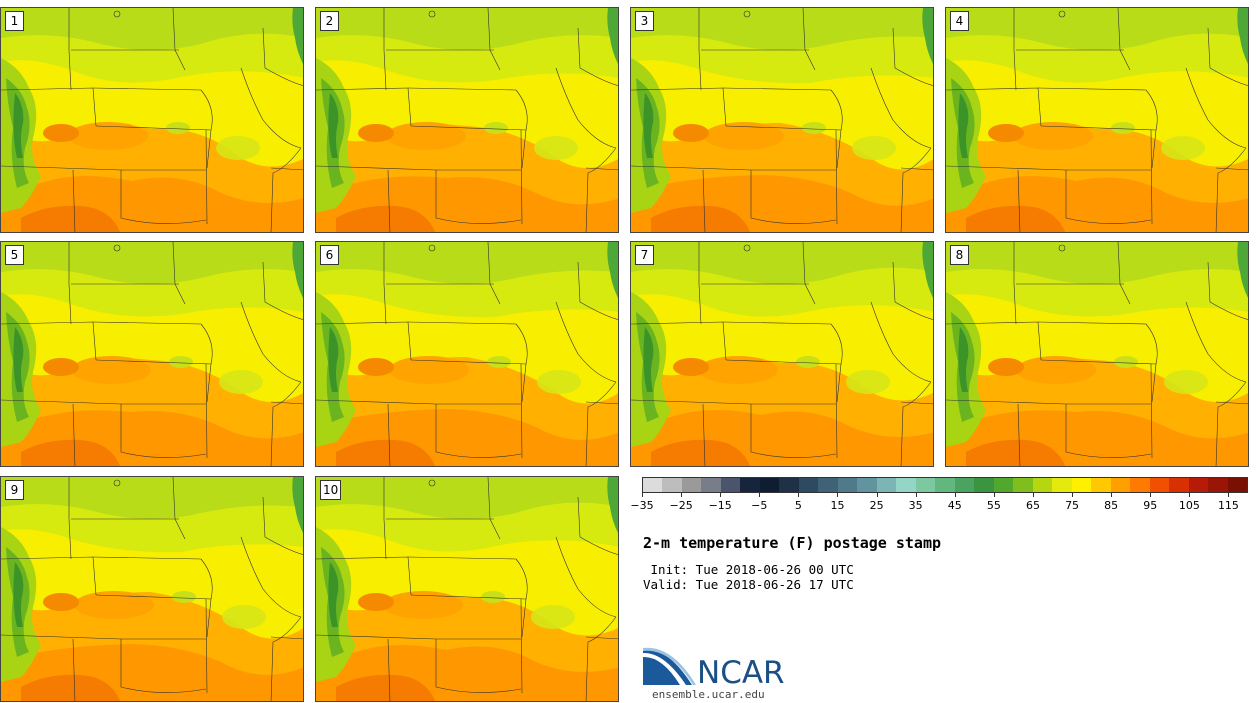 Image resolution: width=1260 pixels, height=703 pixels. What do you see at coordinates (14, 21) in the screenshot?
I see `member-label: 1` at bounding box center [14, 21].